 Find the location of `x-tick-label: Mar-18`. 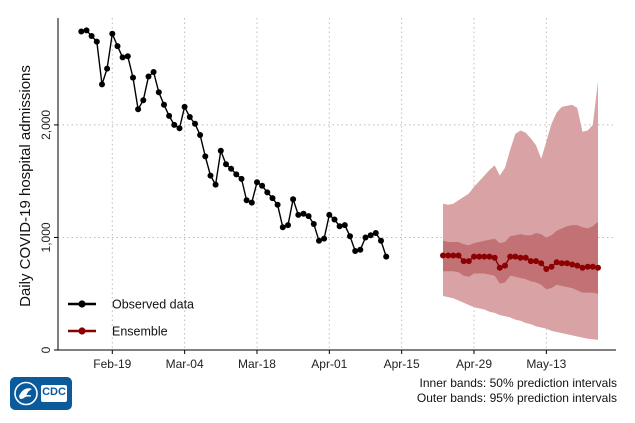

x-tick-label: Mar-18 is located at coordinates (257, 364).